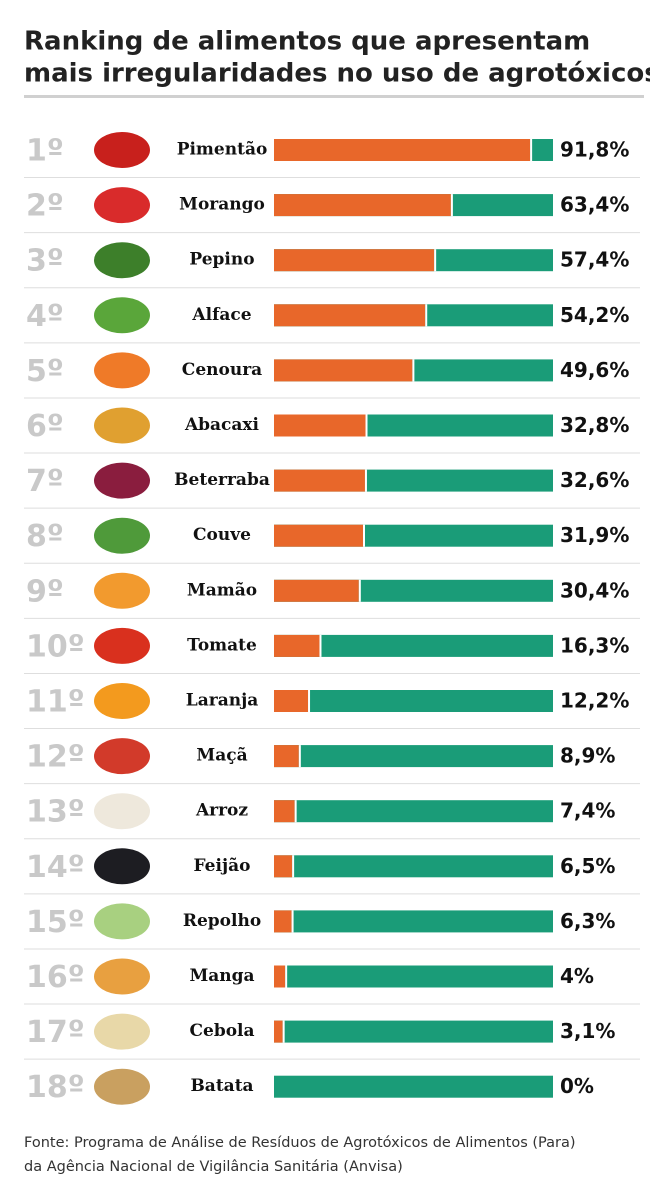  What do you see at coordinates (45, 261) in the screenshot?
I see `rank-label: 3º` at bounding box center [45, 261].